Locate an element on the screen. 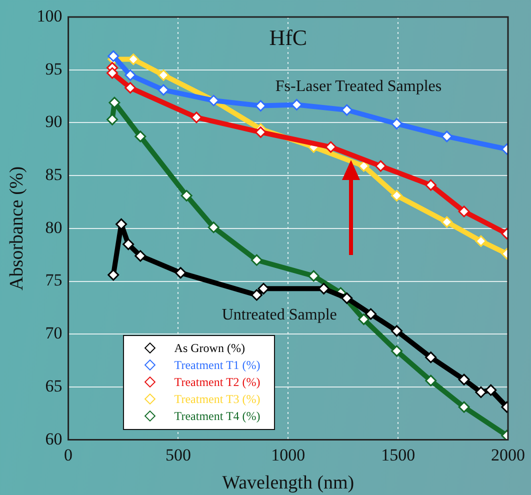  x-axis-title: Wavelength (nm) is located at coordinates (288, 483).